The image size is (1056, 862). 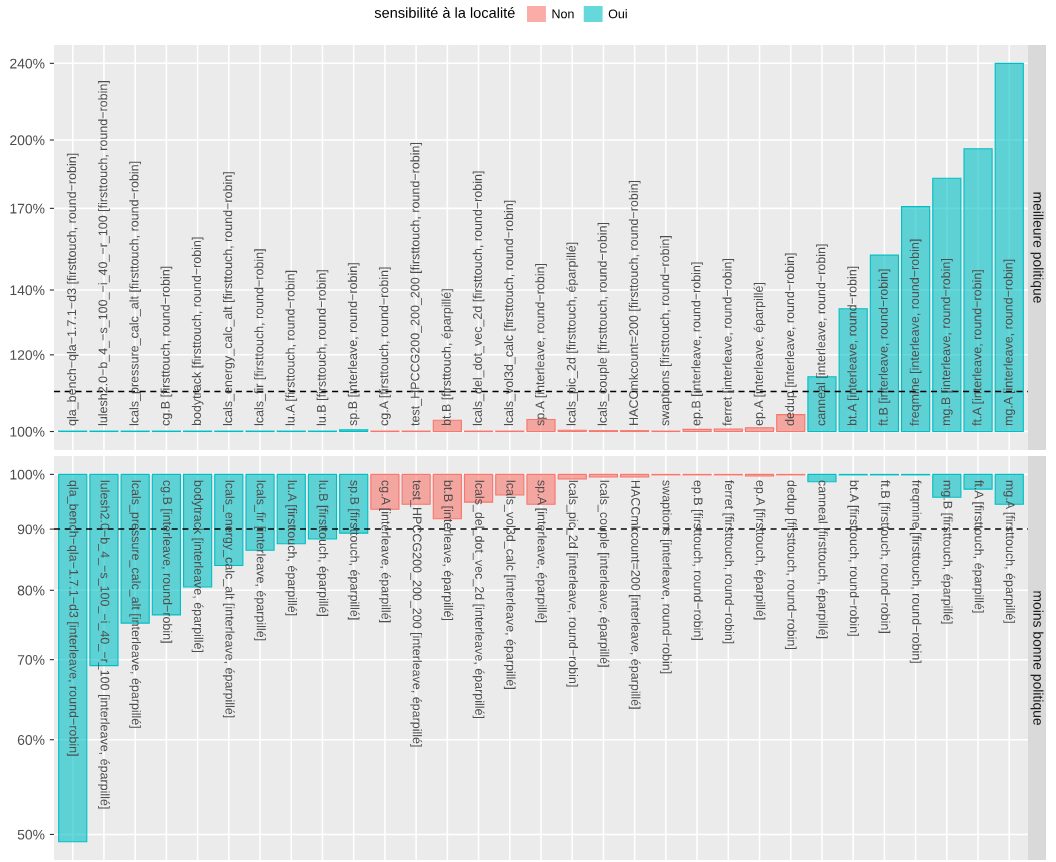 I want to click on x-tick-label: lcals_energy_calc_alt [firsttouch, round−robin], so click(x=228, y=299).